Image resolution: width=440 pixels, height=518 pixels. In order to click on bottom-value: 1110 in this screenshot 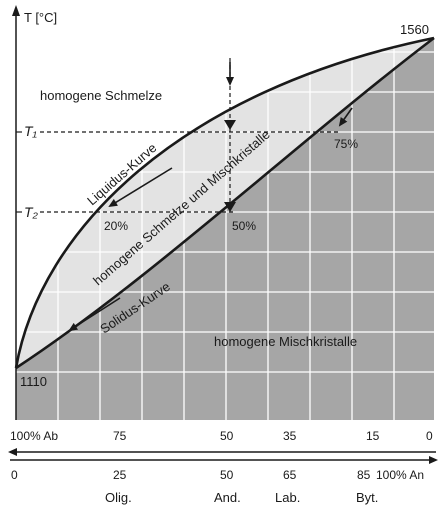, I will do `click(33, 381)`.